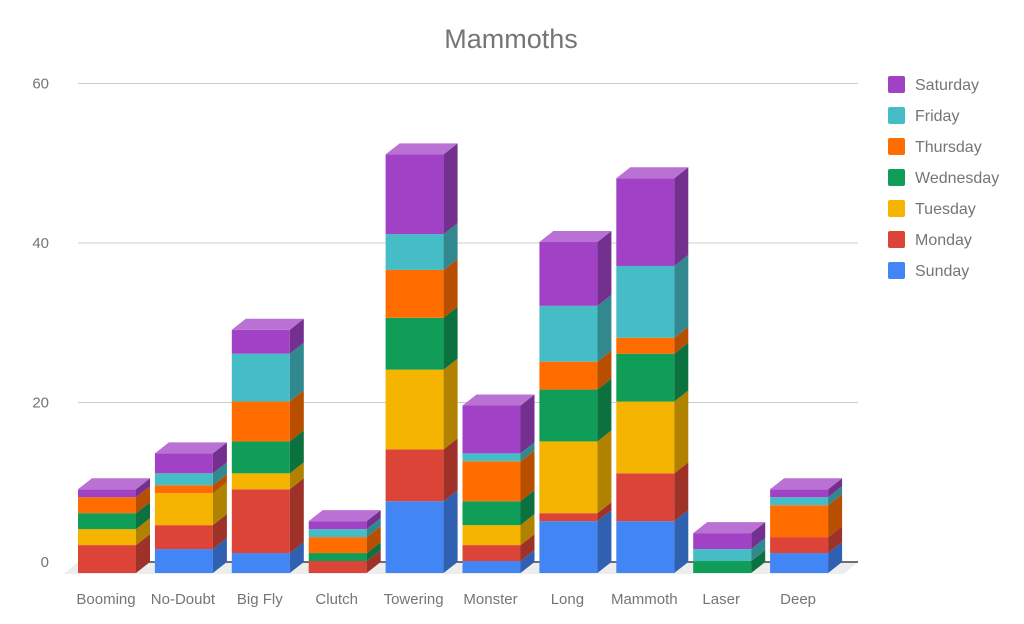 The height and width of the screenshot is (624, 1024). Describe the element at coordinates (943, 240) in the screenshot. I see `legend-label-monday: Monday` at that location.